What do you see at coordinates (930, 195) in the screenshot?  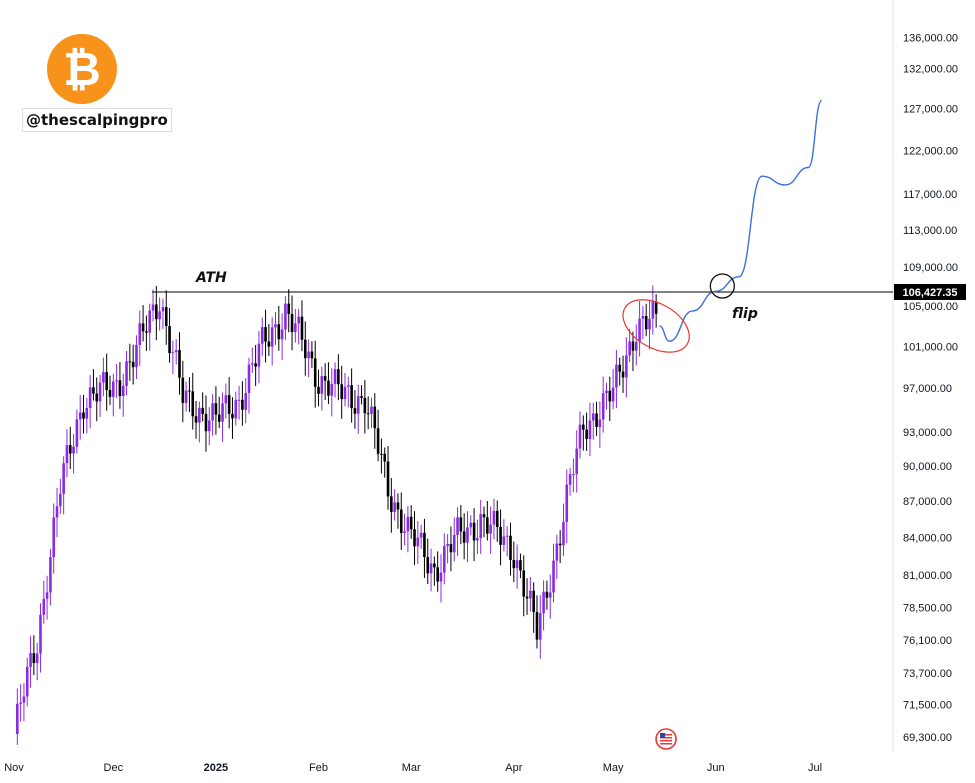 I see `y-tick-label: 117,000.00` at bounding box center [930, 195].